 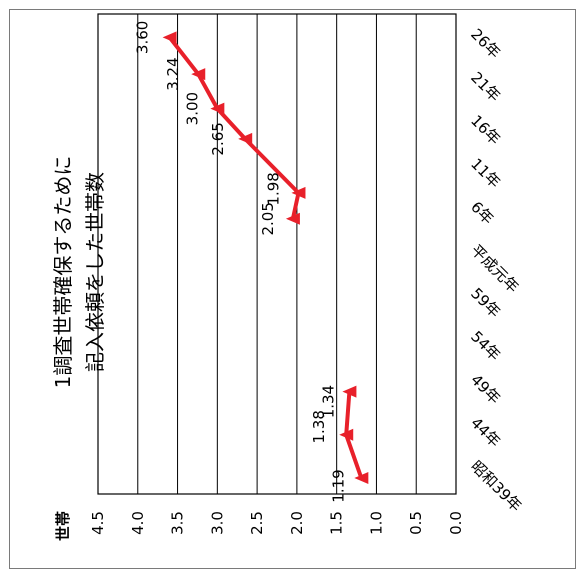 What do you see at coordinates (485, 389) in the screenshot?
I see `x-tick-label: 49年` at bounding box center [485, 389].